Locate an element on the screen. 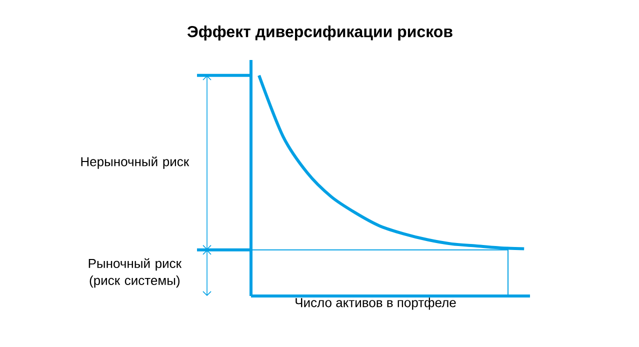 This screenshot has width=639, height=347. text: Рыночный риск (риск системы) is located at coordinates (135, 273).